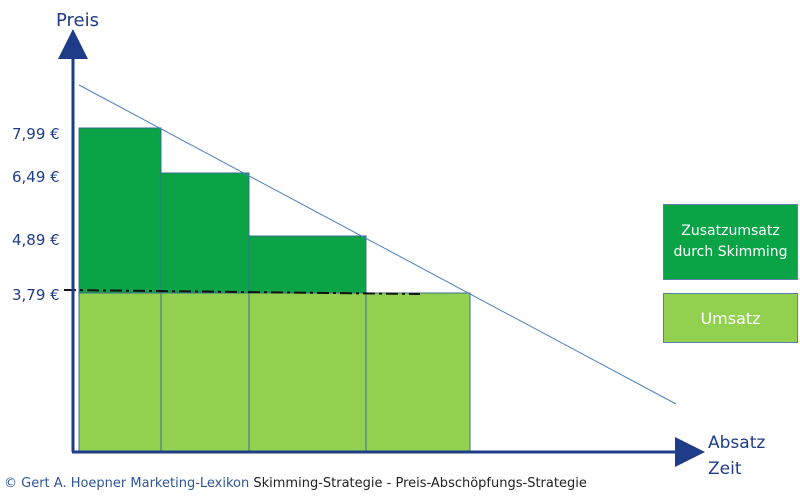  I want to click on x-axis-label-line2: Zeit, so click(725, 469).